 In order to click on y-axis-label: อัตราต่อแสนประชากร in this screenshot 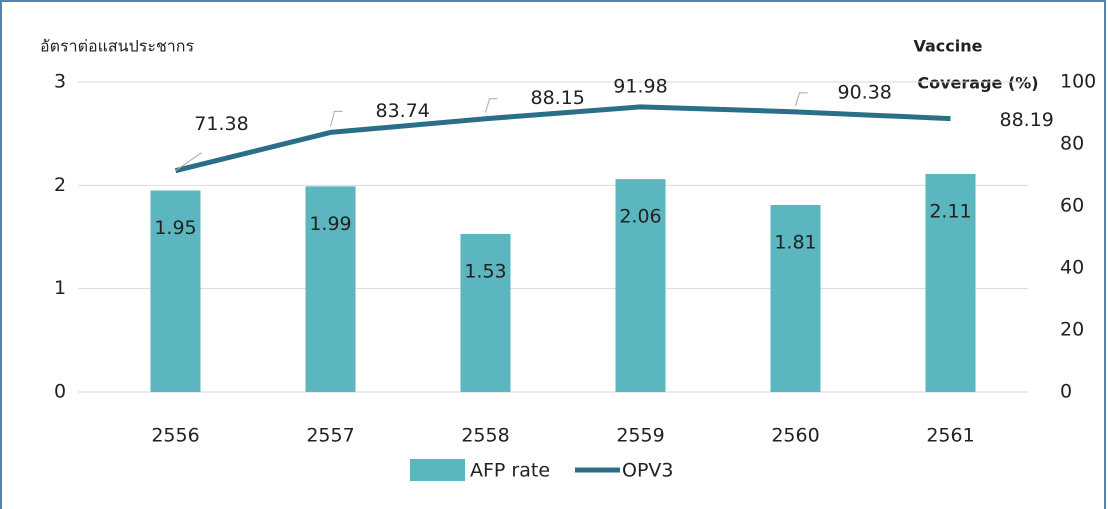, I will do `click(117, 46)`.